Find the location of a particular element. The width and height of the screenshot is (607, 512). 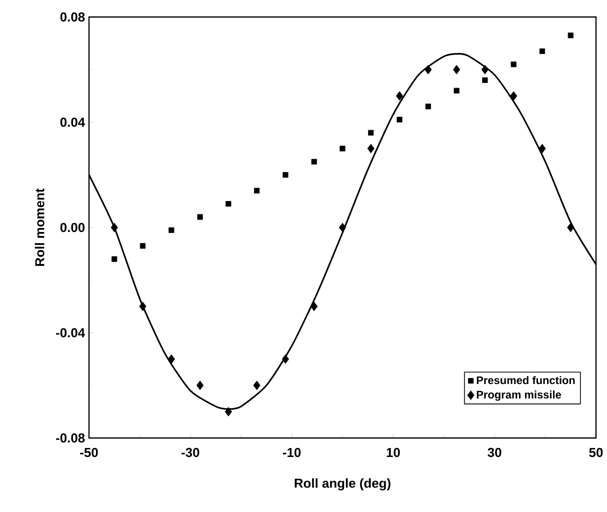

x-tick-label: -10 is located at coordinates (291, 453).